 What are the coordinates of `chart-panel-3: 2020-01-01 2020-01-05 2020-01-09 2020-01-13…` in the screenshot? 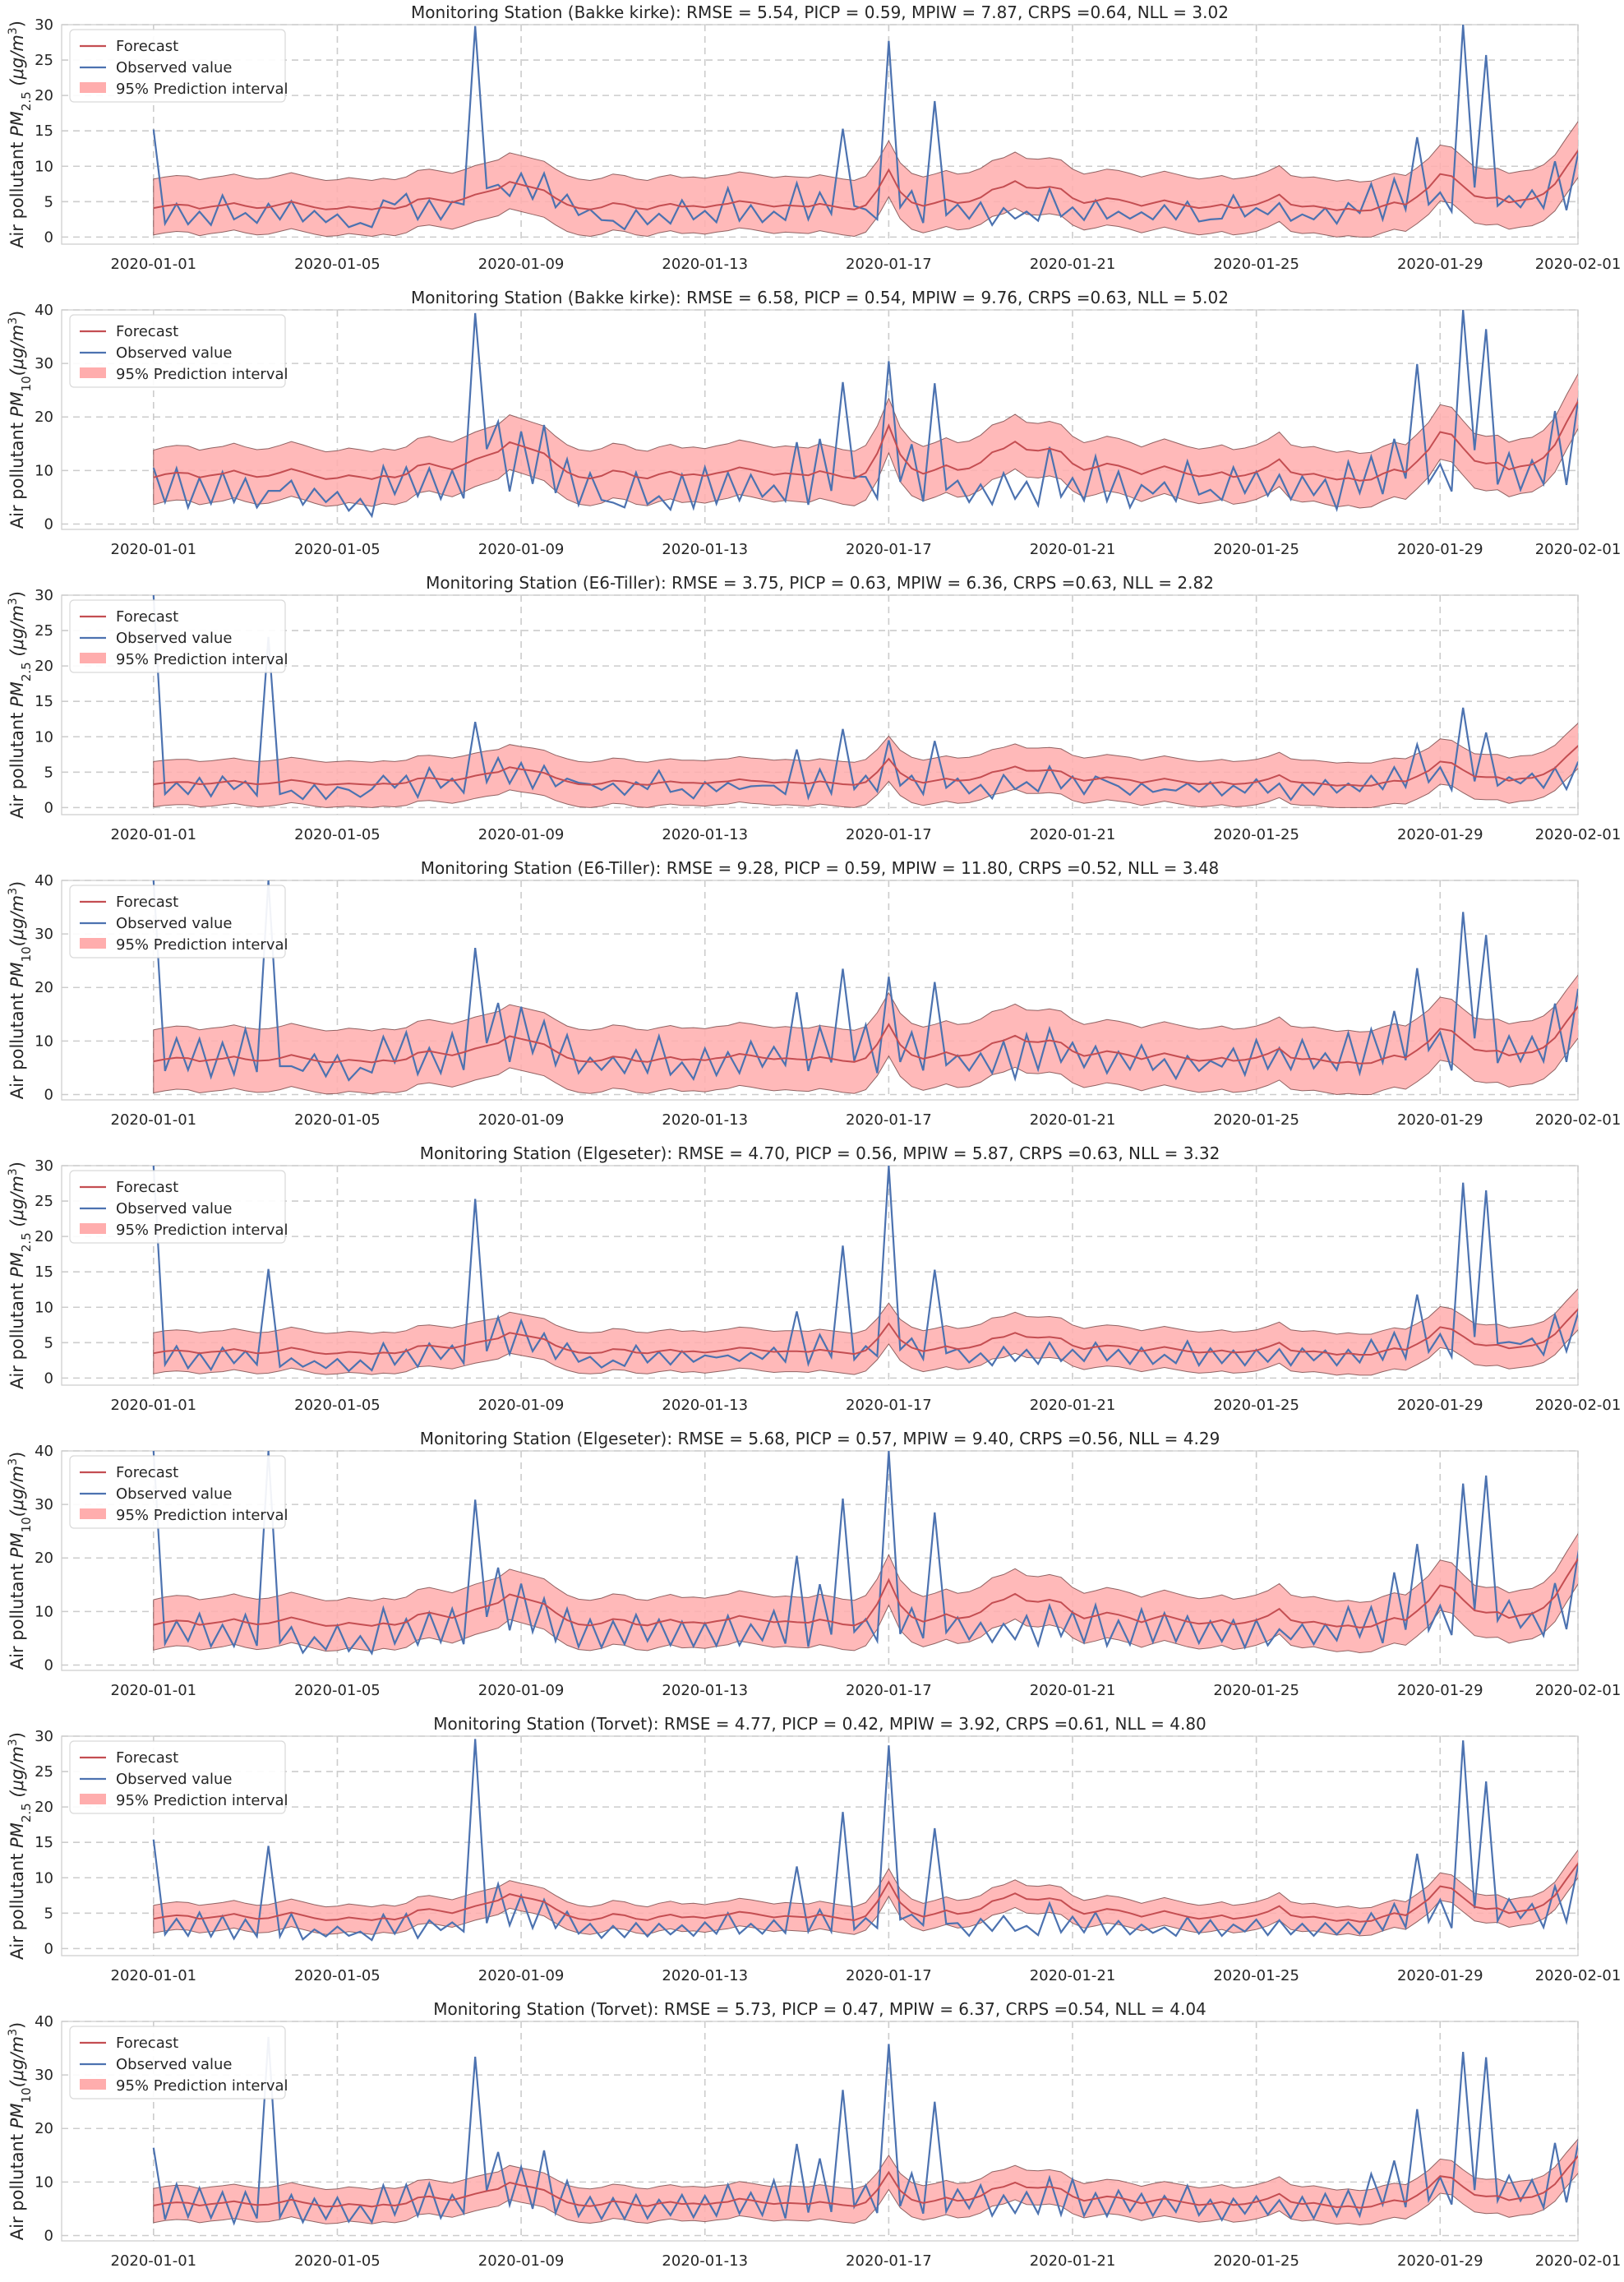 It's located at (814, 708).